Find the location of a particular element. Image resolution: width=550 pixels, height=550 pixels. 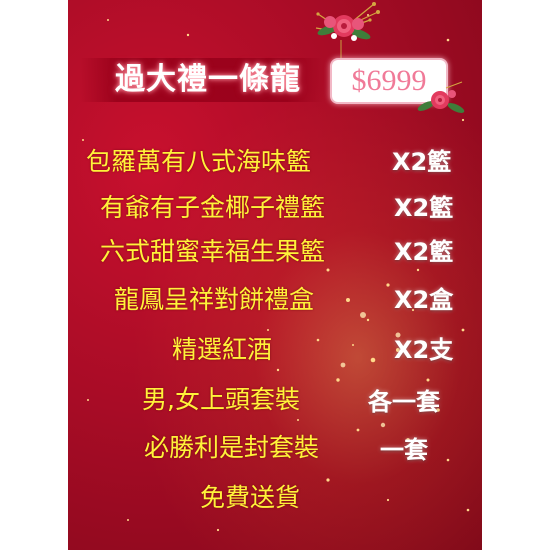

list-item-name: 包羅萬有八式海味籃 is located at coordinates (199, 161).